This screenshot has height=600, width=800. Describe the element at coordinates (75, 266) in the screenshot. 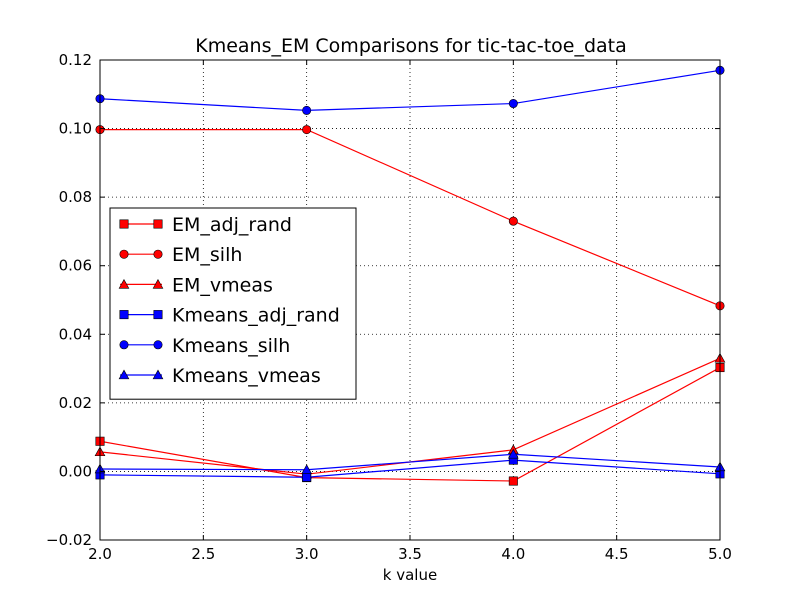

I see `y-tick-label: 0.06` at that location.